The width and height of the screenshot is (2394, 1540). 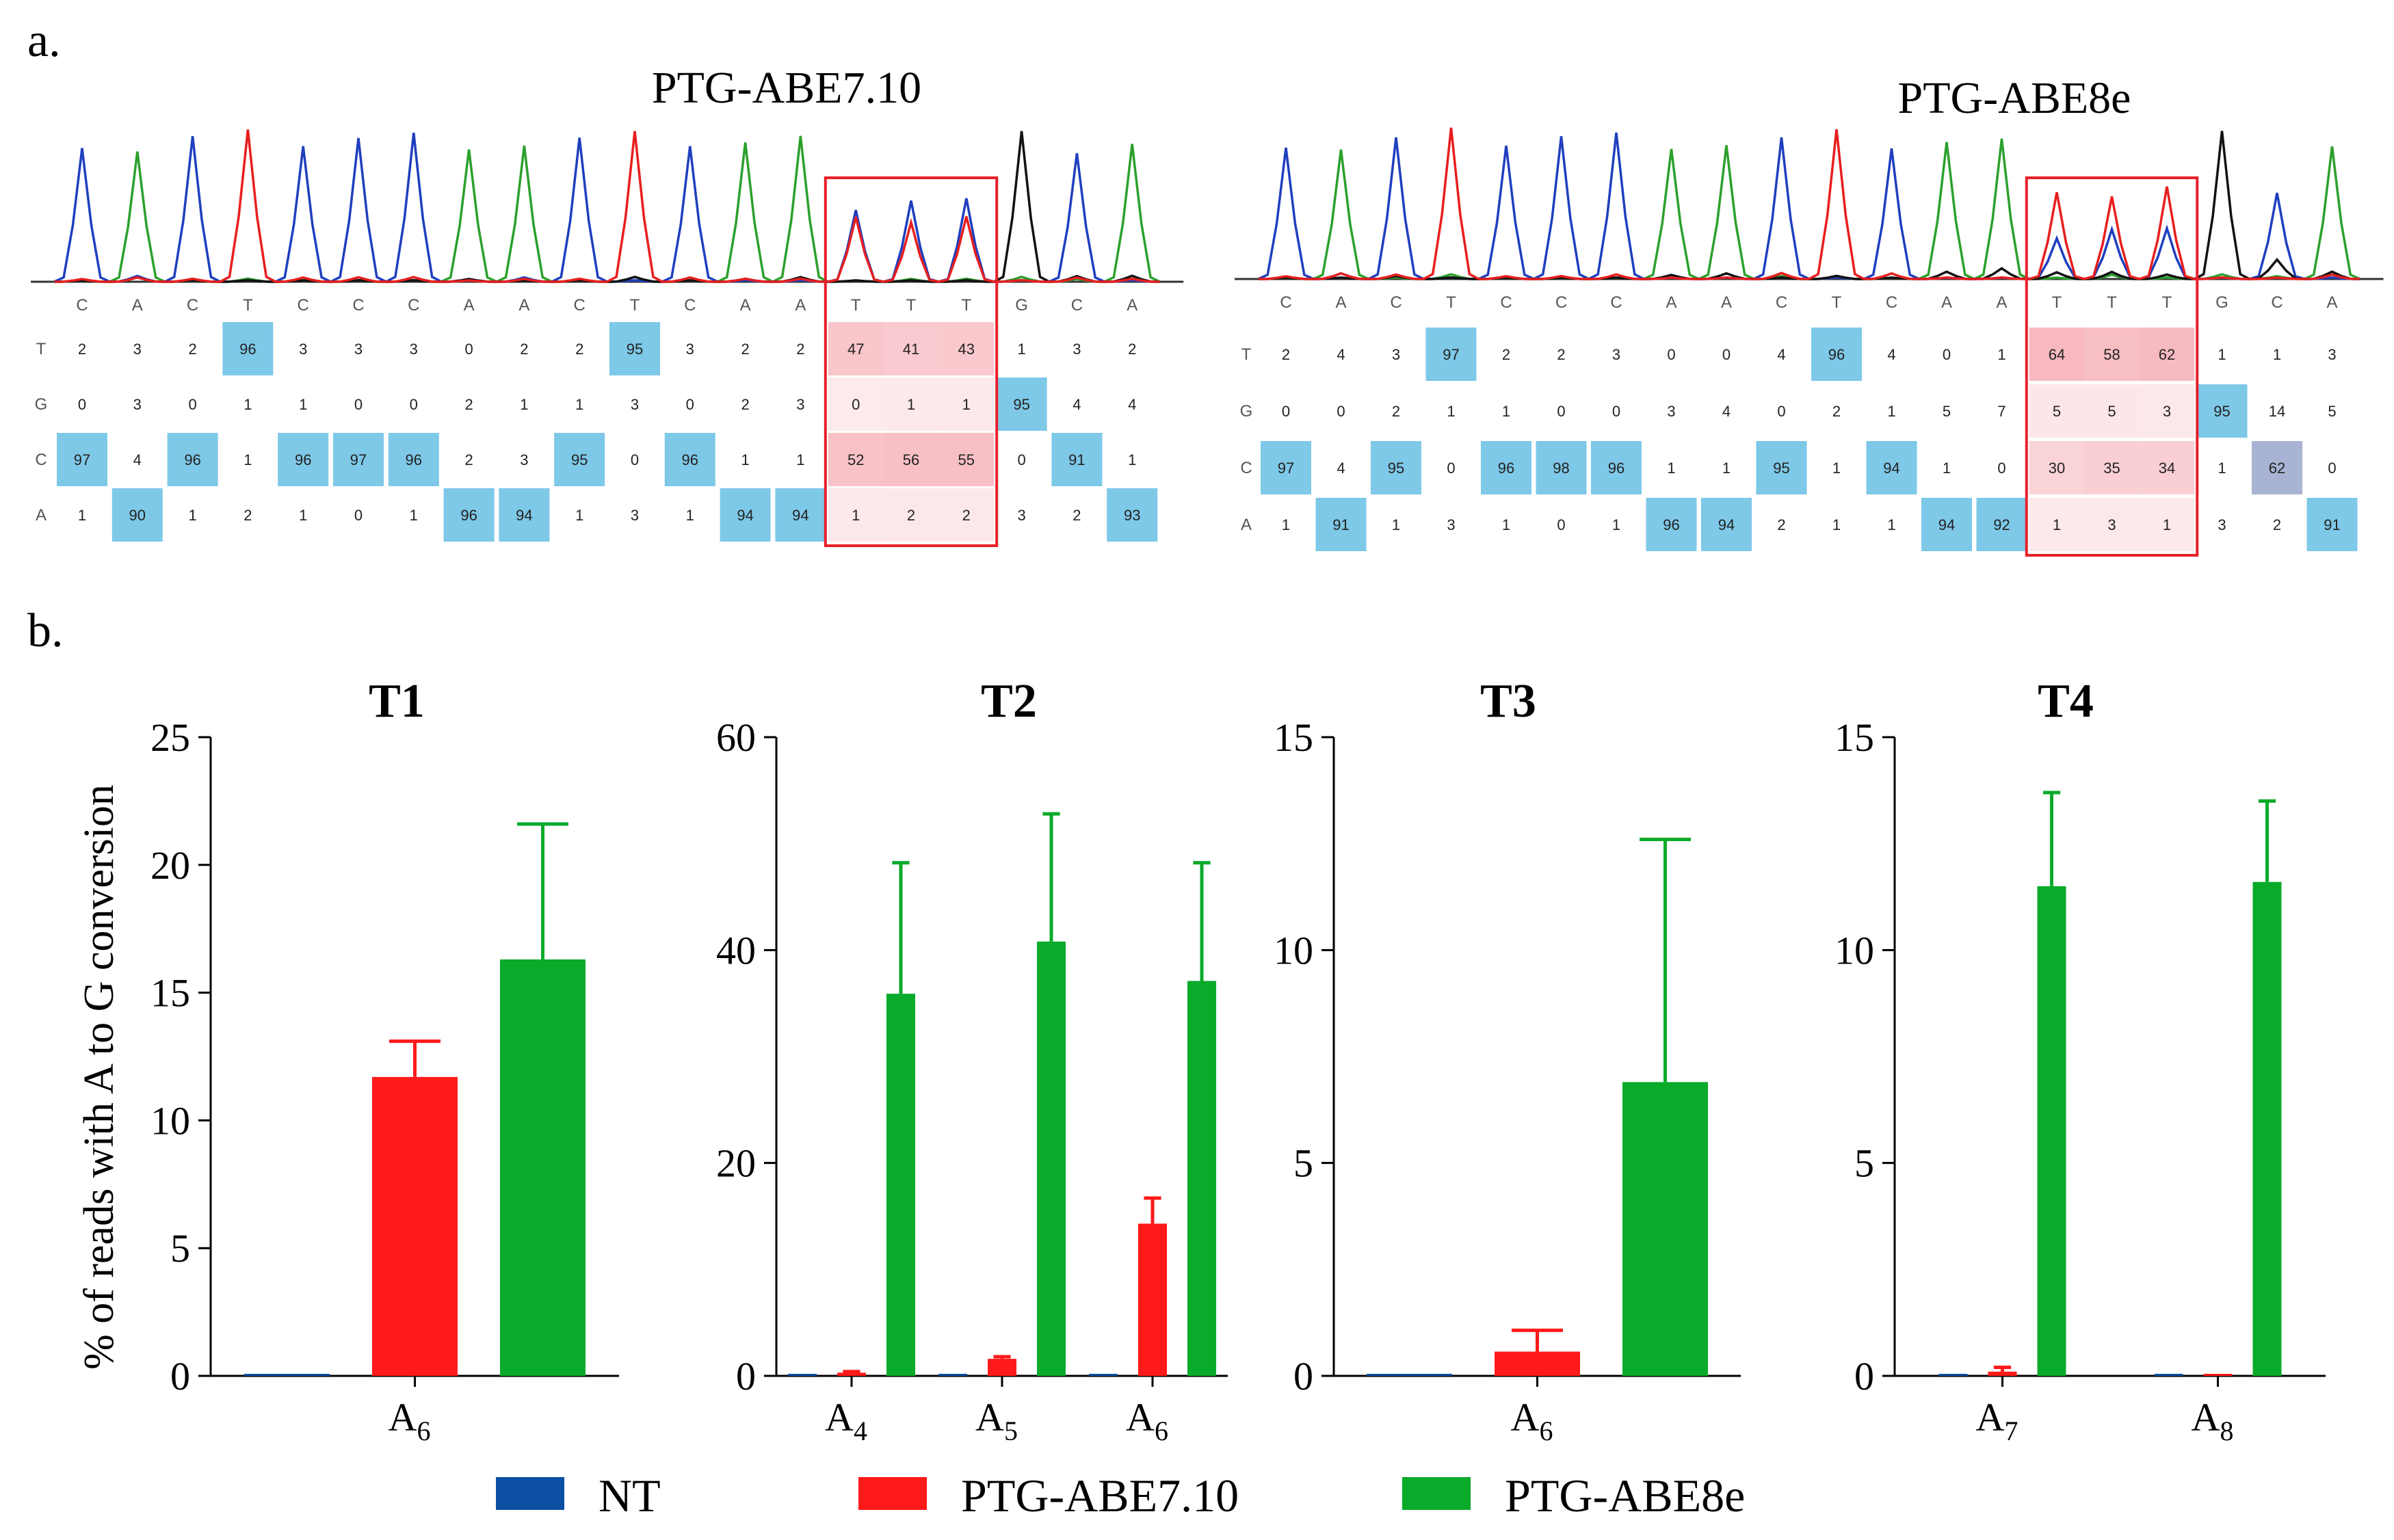 What do you see at coordinates (82, 459) in the screenshot?
I see `table-cell-value: 97` at bounding box center [82, 459].